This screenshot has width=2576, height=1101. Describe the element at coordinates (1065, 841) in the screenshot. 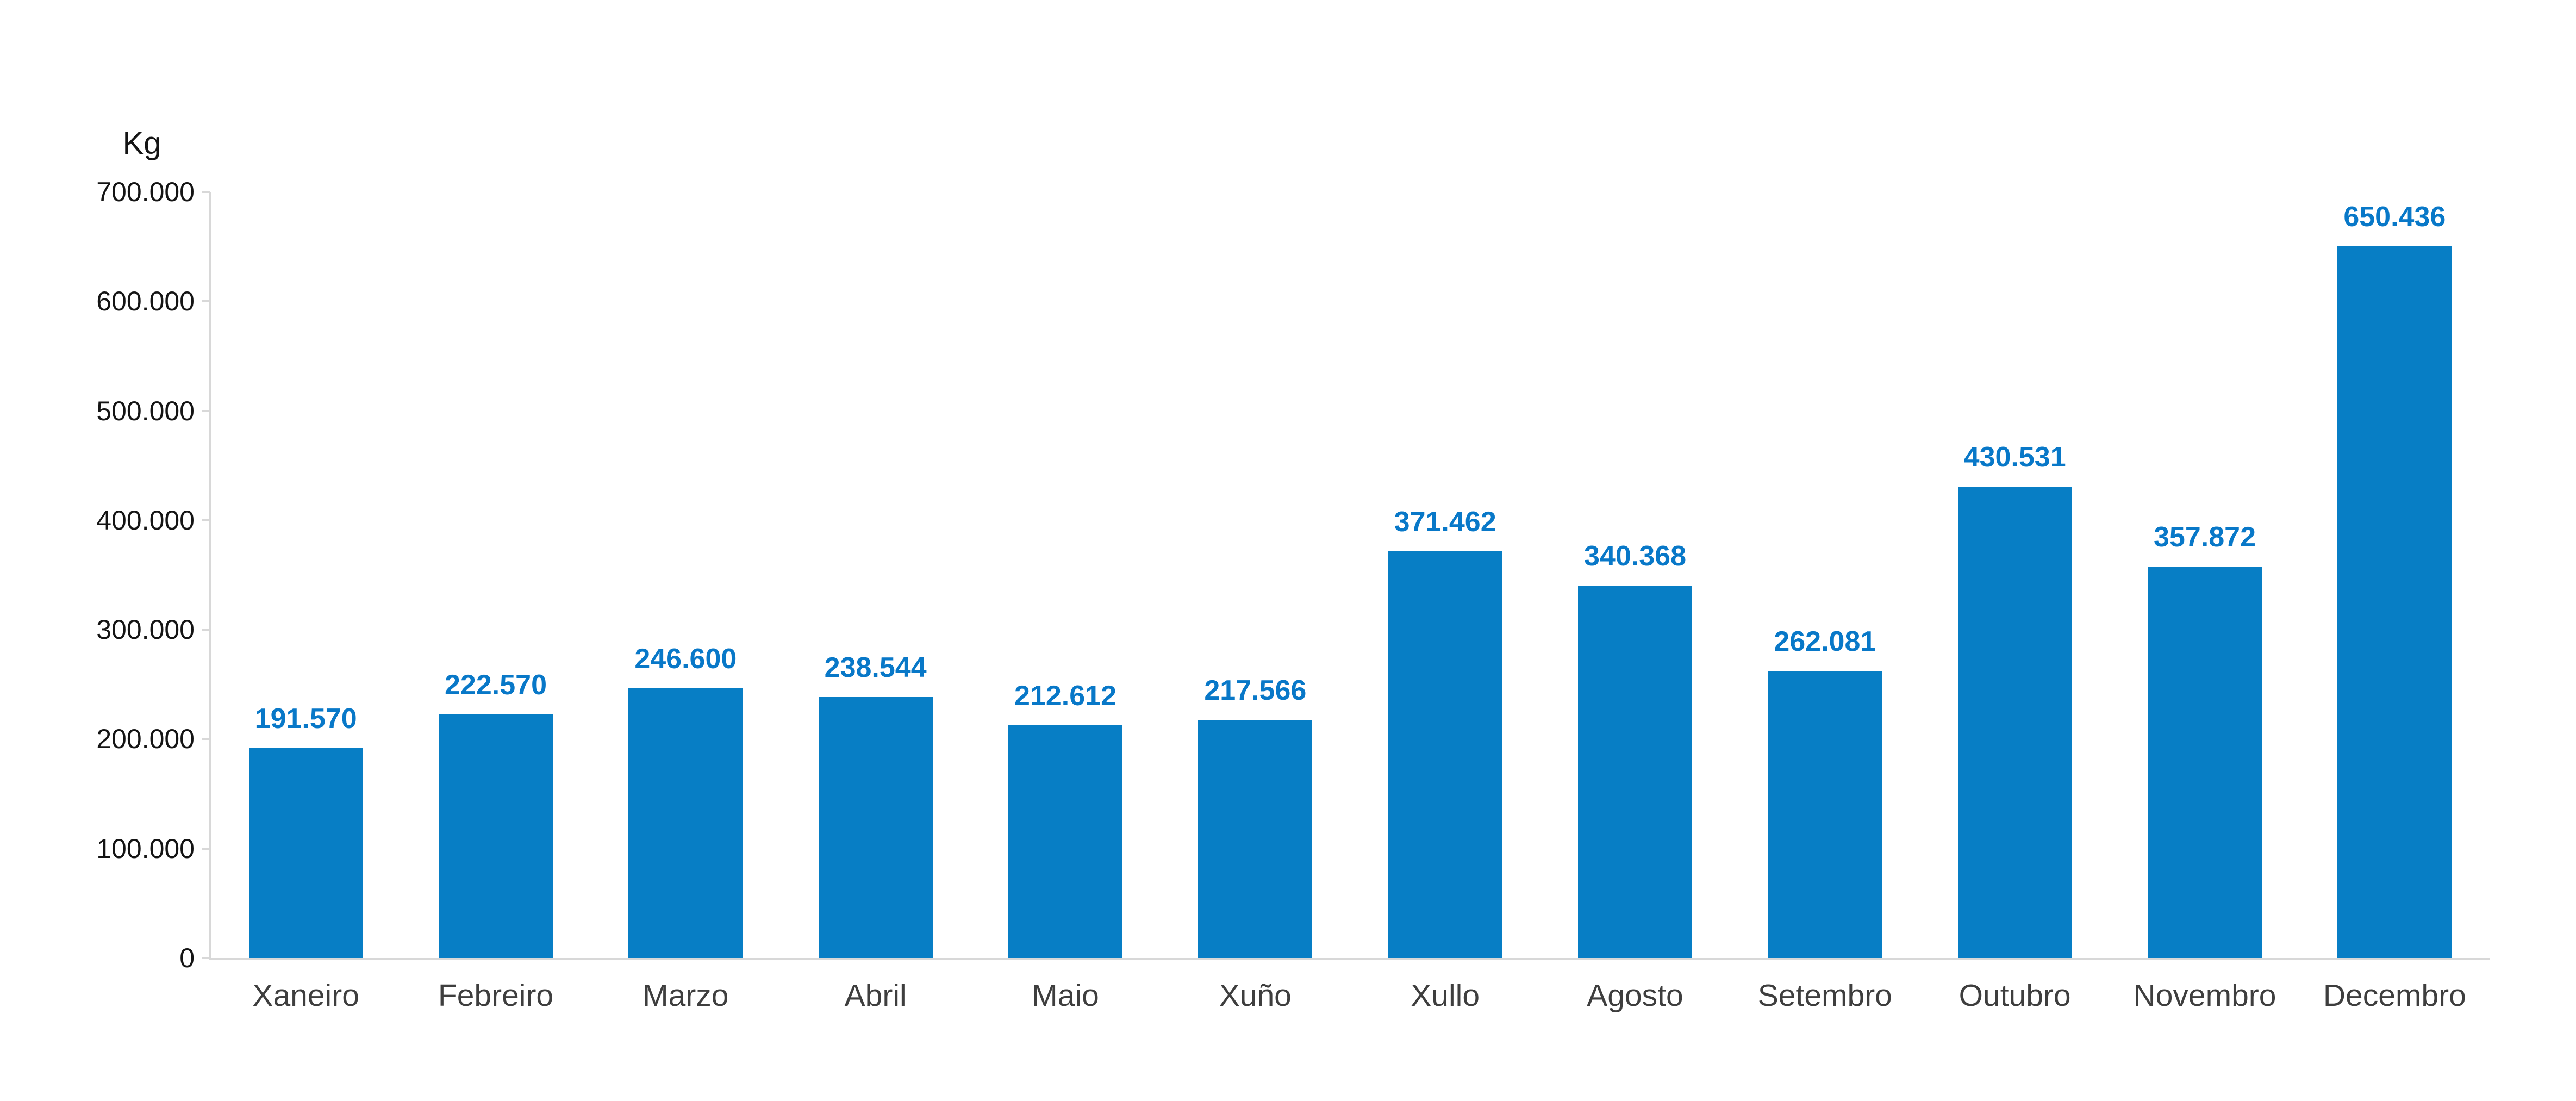

I see `bar-maio` at that location.